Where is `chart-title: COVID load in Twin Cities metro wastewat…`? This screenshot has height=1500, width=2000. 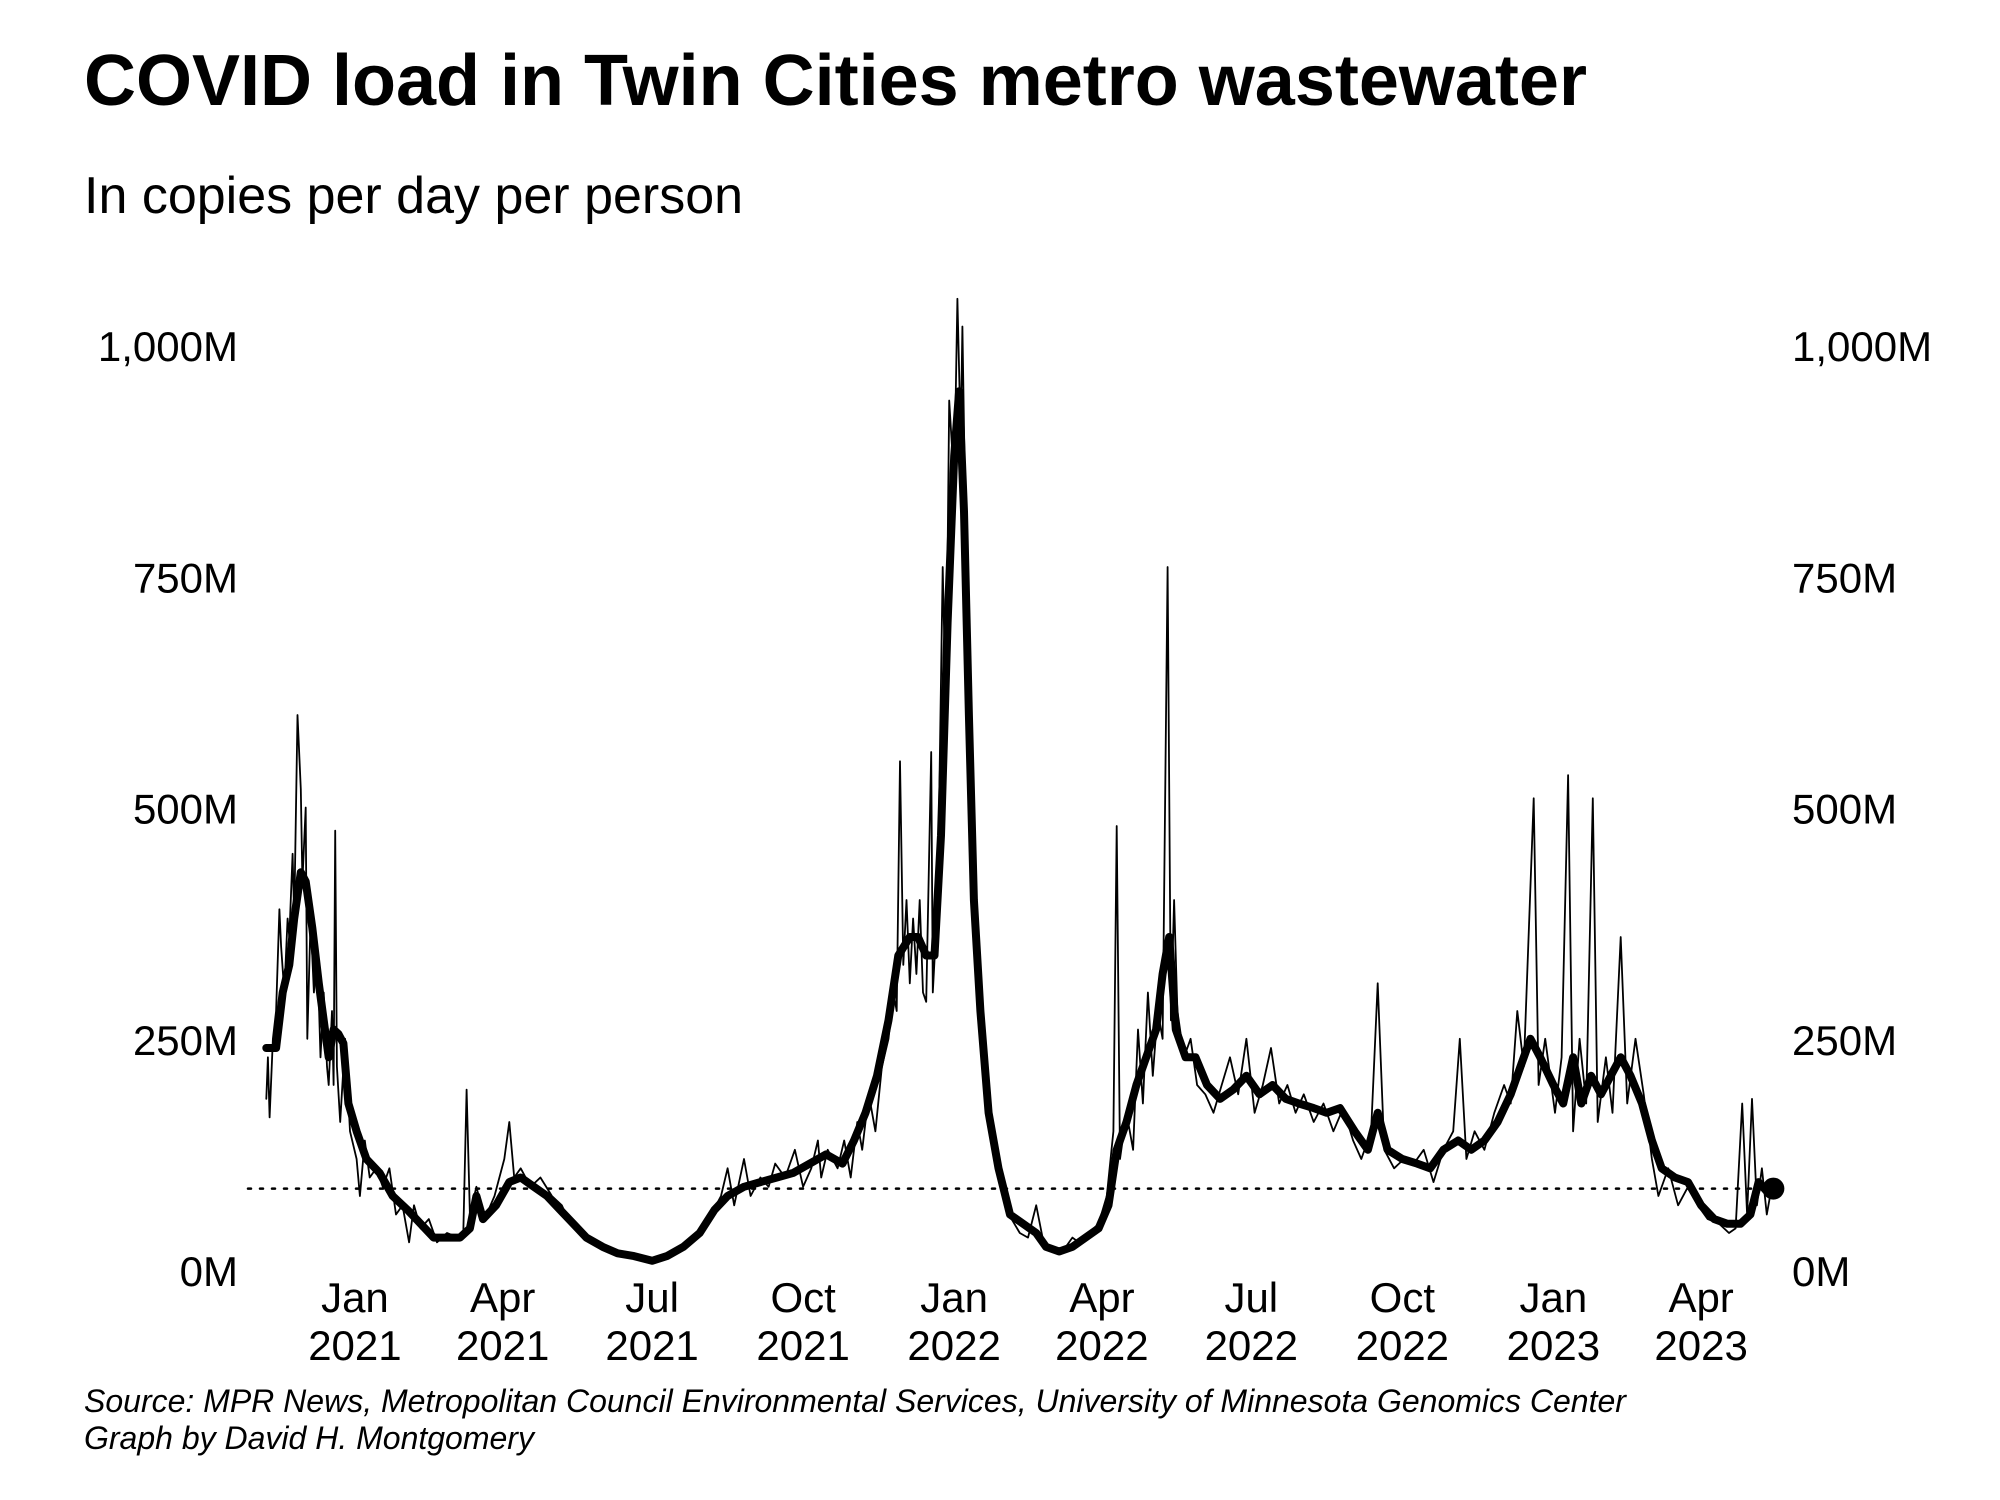 chart-title: COVID load in Twin Cities metro wastewat… is located at coordinates (835, 81).